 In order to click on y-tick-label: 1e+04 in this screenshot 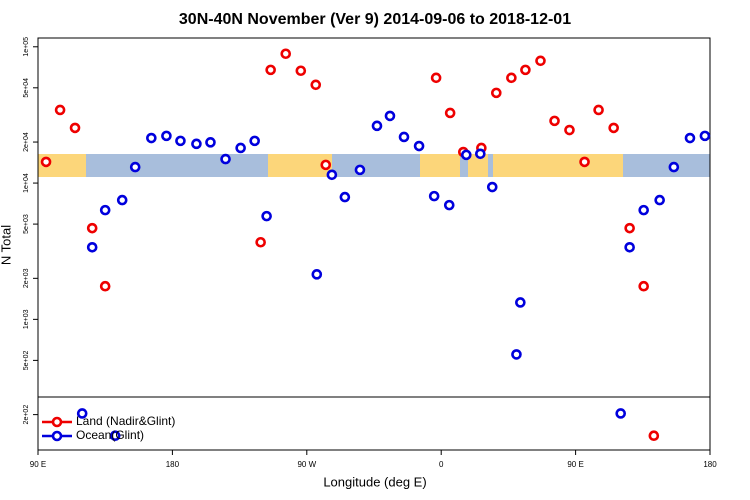, I will do `click(26, 183)`.